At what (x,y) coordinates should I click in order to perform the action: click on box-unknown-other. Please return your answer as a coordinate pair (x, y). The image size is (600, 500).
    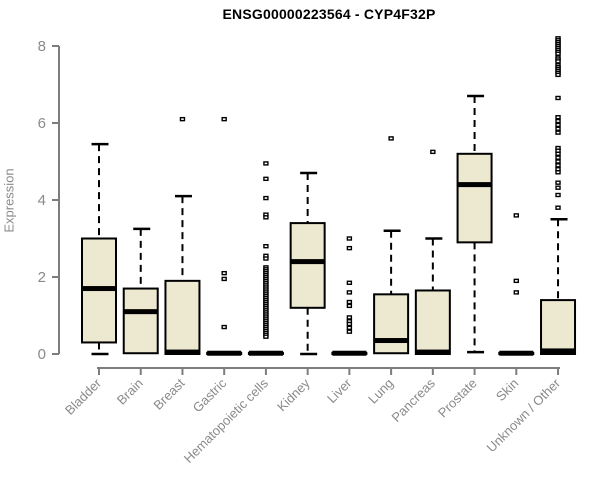
    Looking at the image, I should click on (558, 196).